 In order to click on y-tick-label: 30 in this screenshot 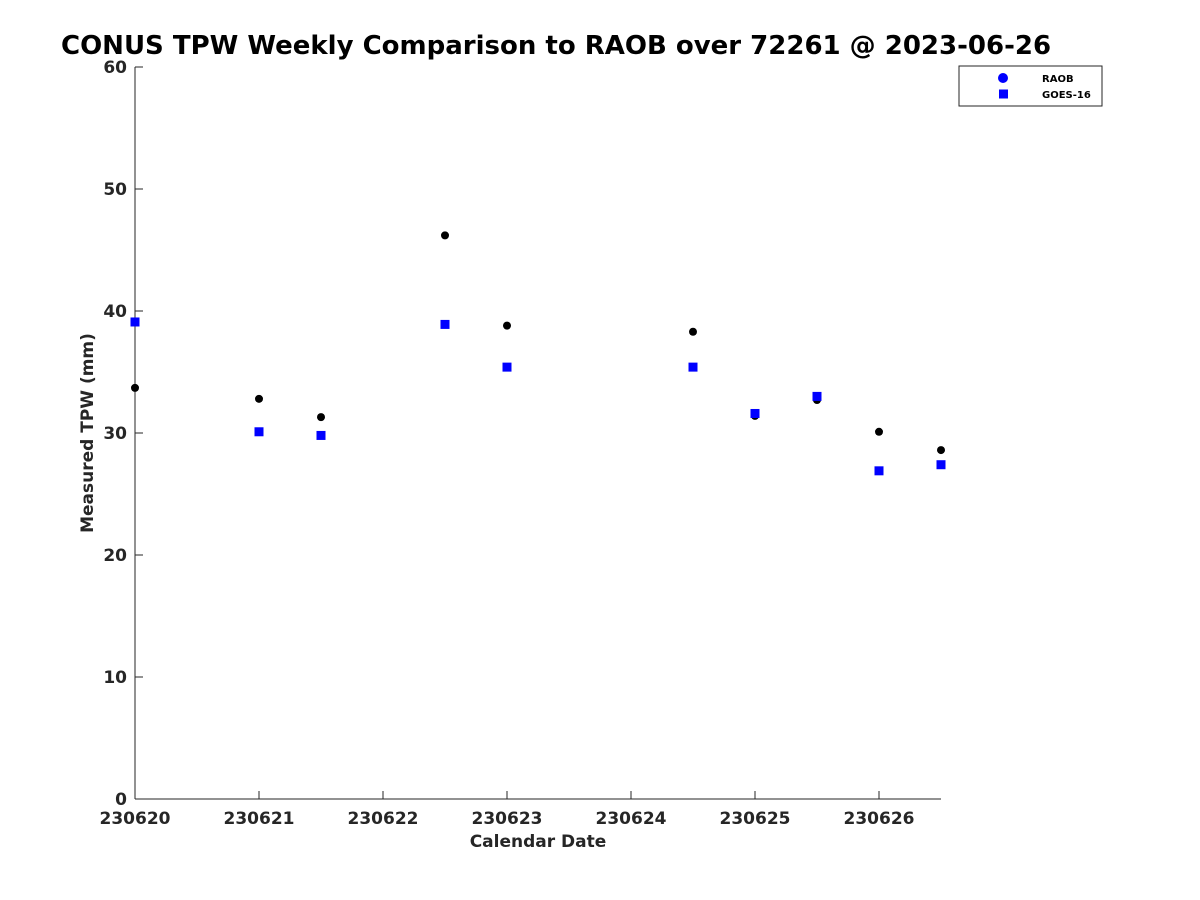, I will do `click(115, 434)`.